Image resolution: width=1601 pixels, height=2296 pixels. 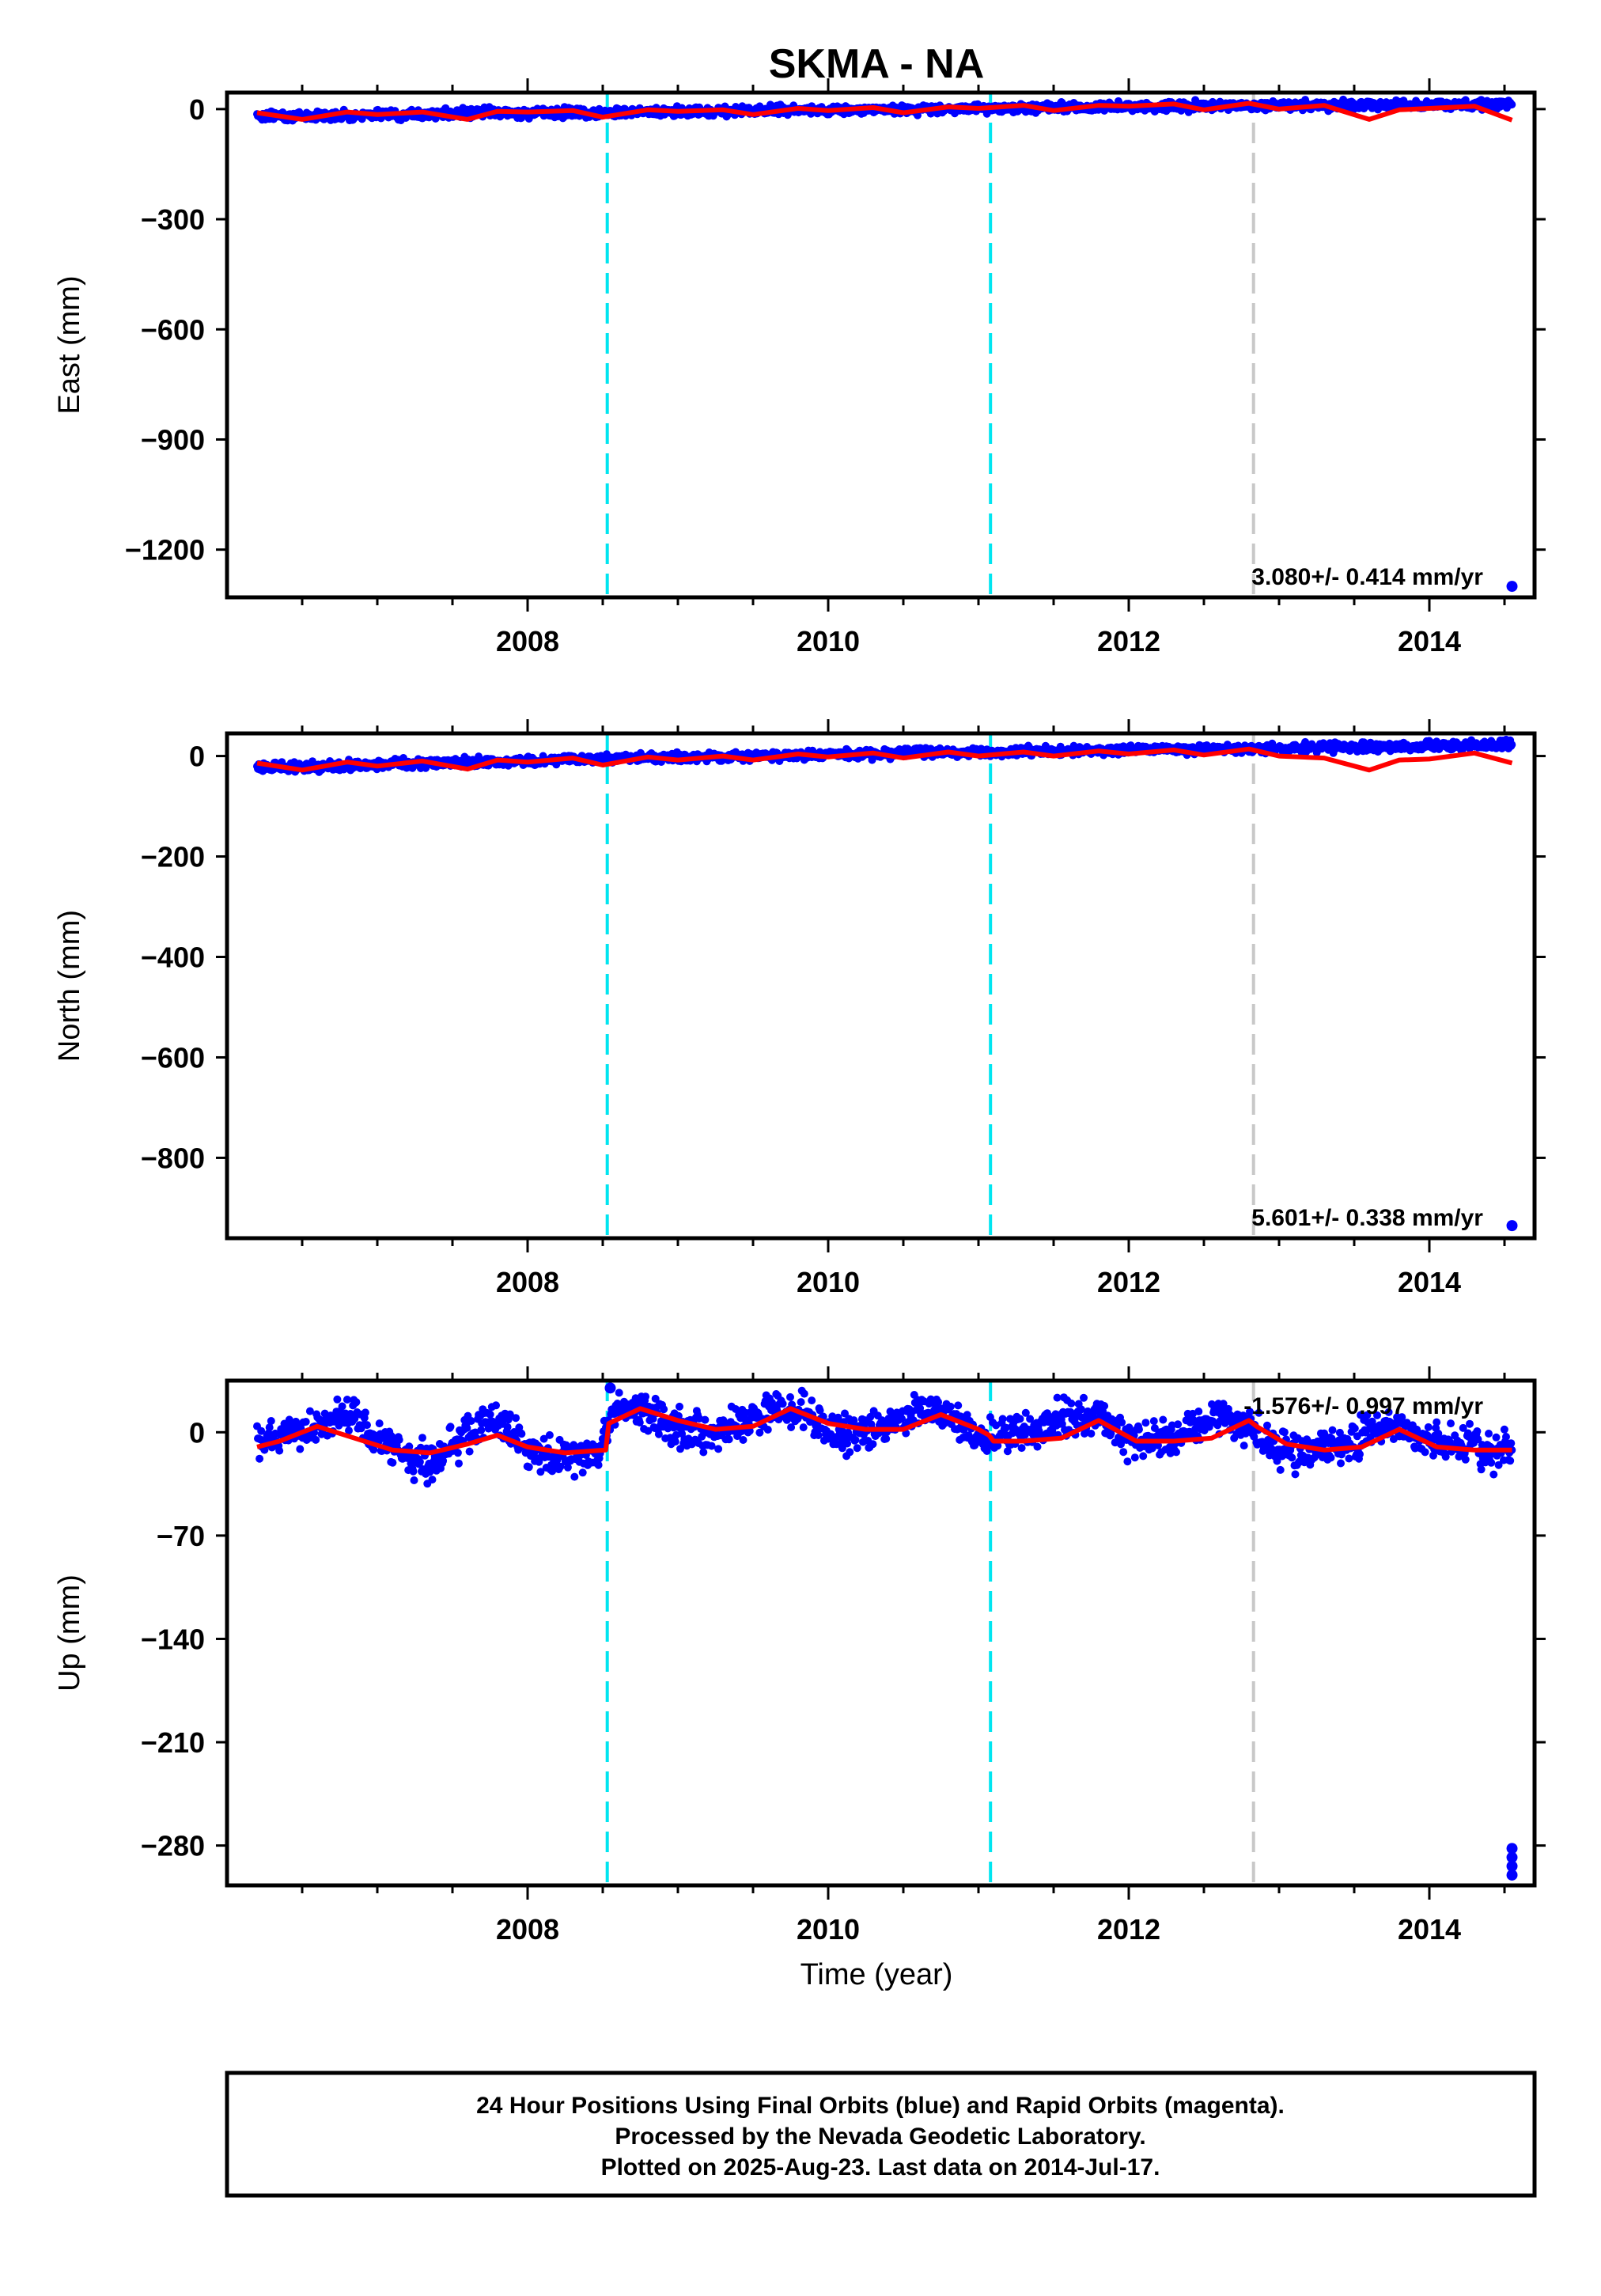 What do you see at coordinates (885, 759) in the screenshot?
I see `north-model-line` at bounding box center [885, 759].